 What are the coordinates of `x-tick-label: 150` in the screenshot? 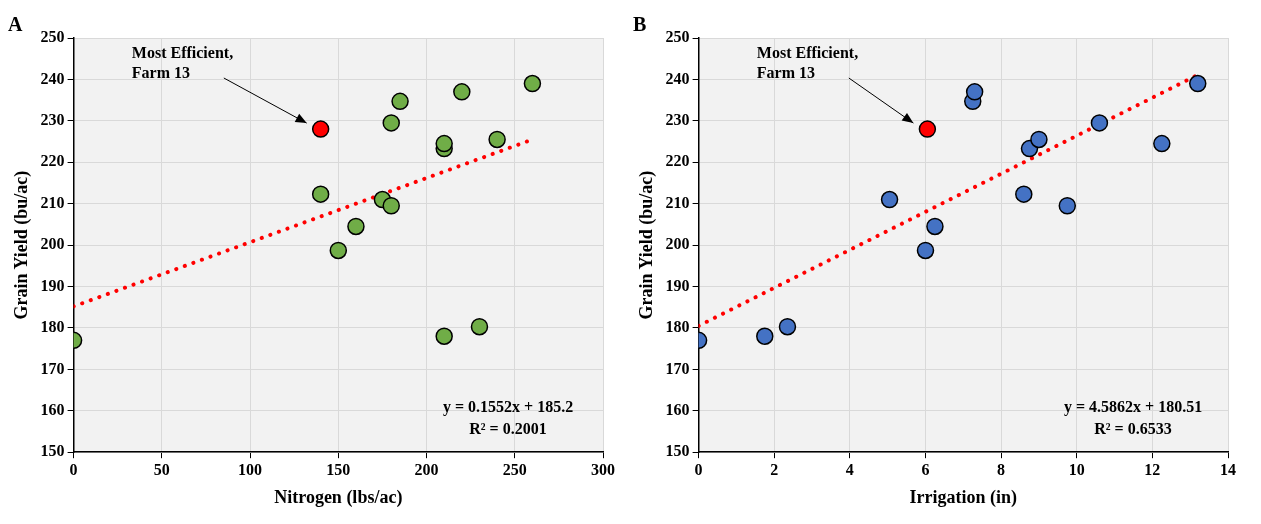 It's located at (338, 469).